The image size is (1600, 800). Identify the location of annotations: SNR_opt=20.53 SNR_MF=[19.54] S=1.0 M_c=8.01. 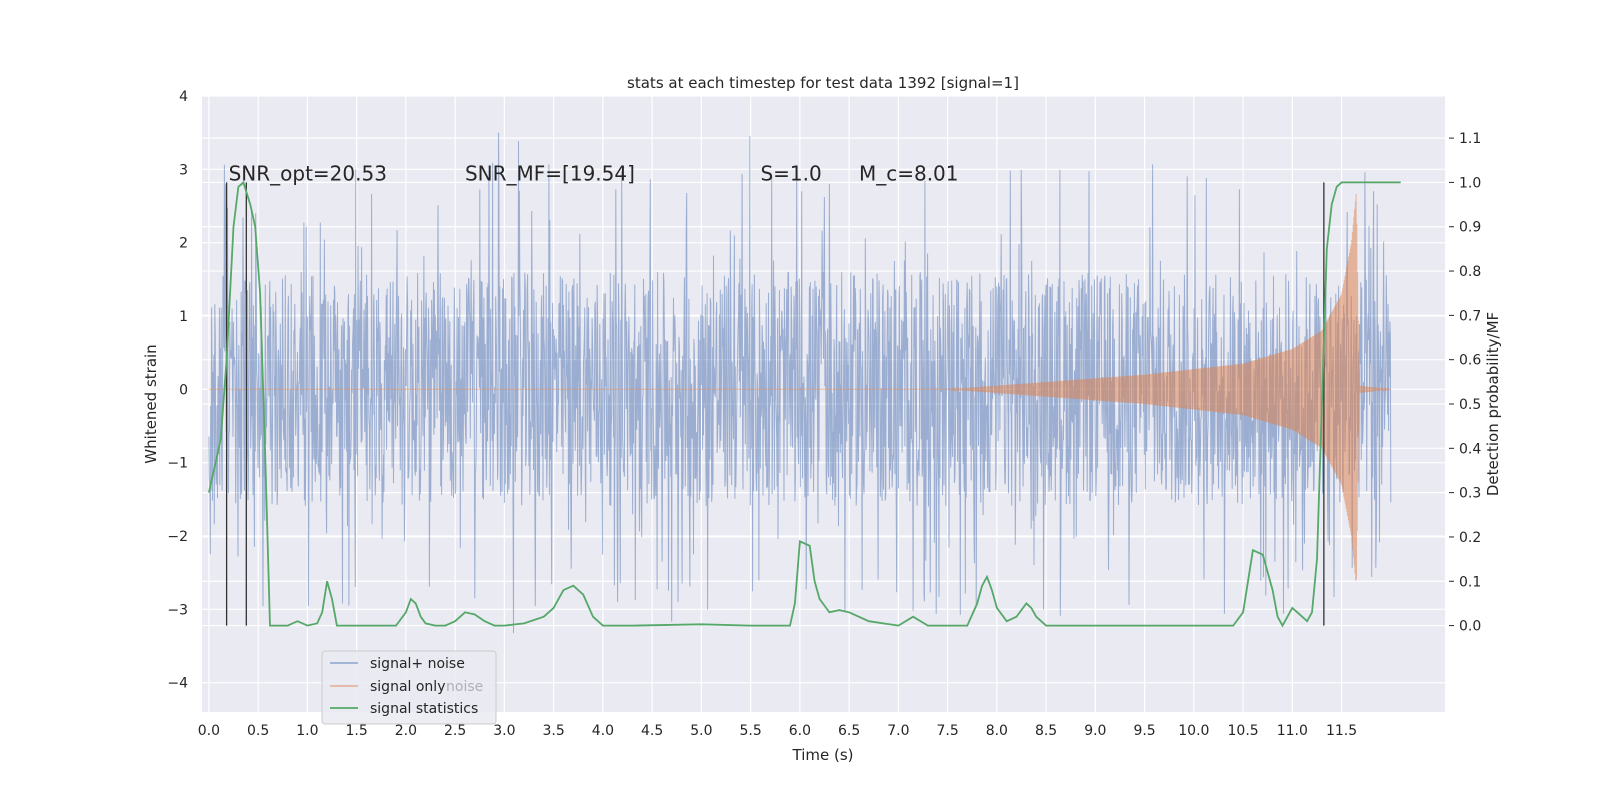
(594, 173).